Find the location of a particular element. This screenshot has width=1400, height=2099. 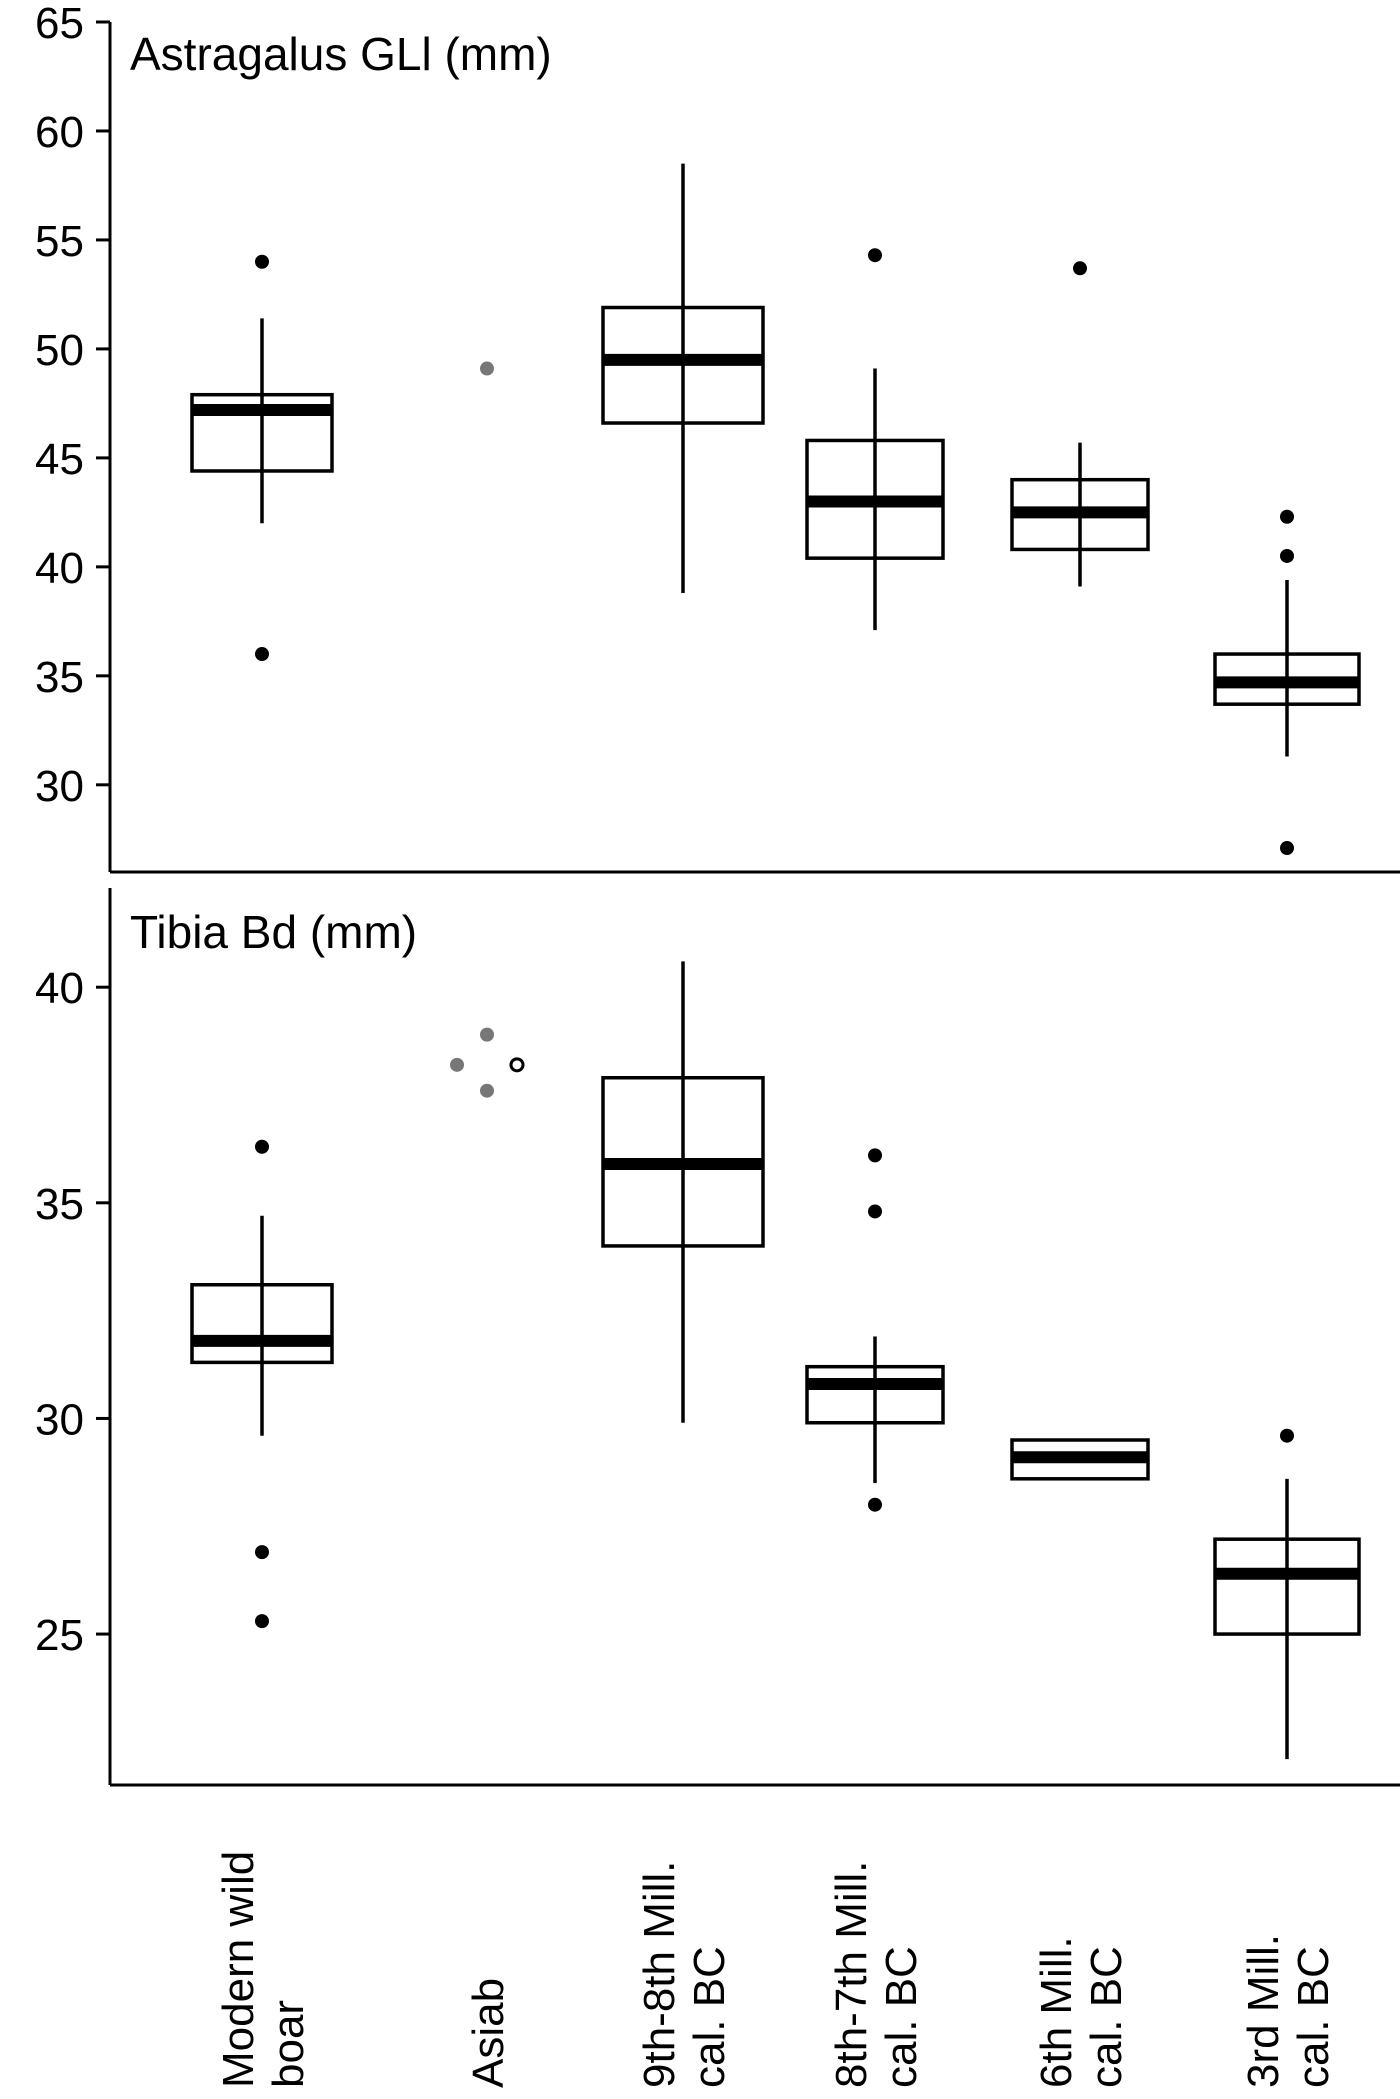

category-label: 8th-7th Mill. is located at coordinates (851, 1974).